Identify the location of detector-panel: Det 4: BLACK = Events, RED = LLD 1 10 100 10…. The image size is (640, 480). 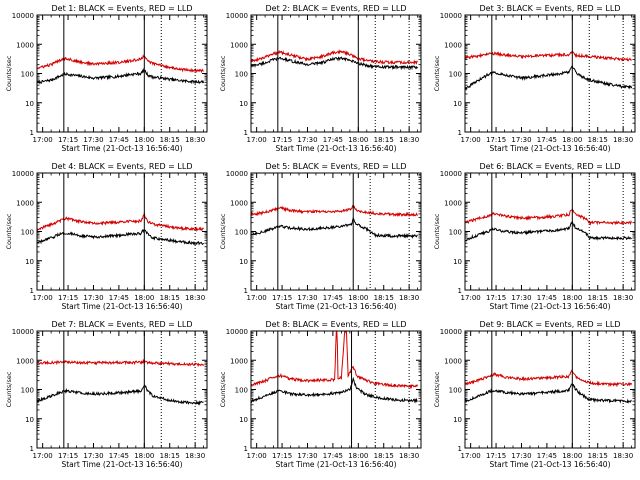
(106, 236).